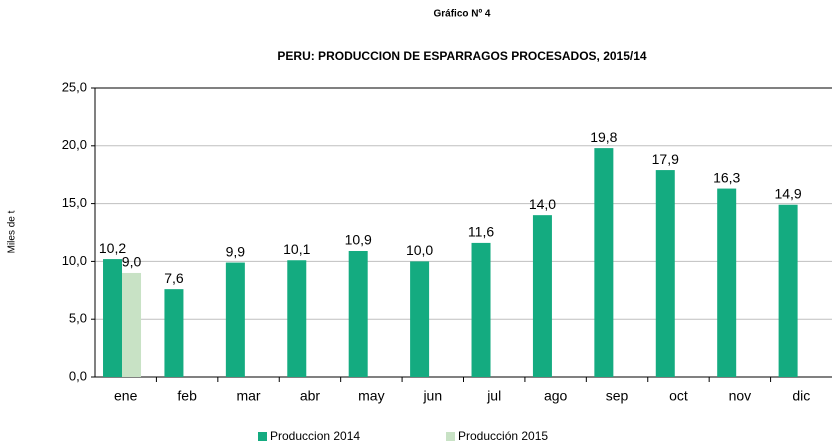 The width and height of the screenshot is (832, 447). I want to click on y-axis-label: Miles de t, so click(12, 231).